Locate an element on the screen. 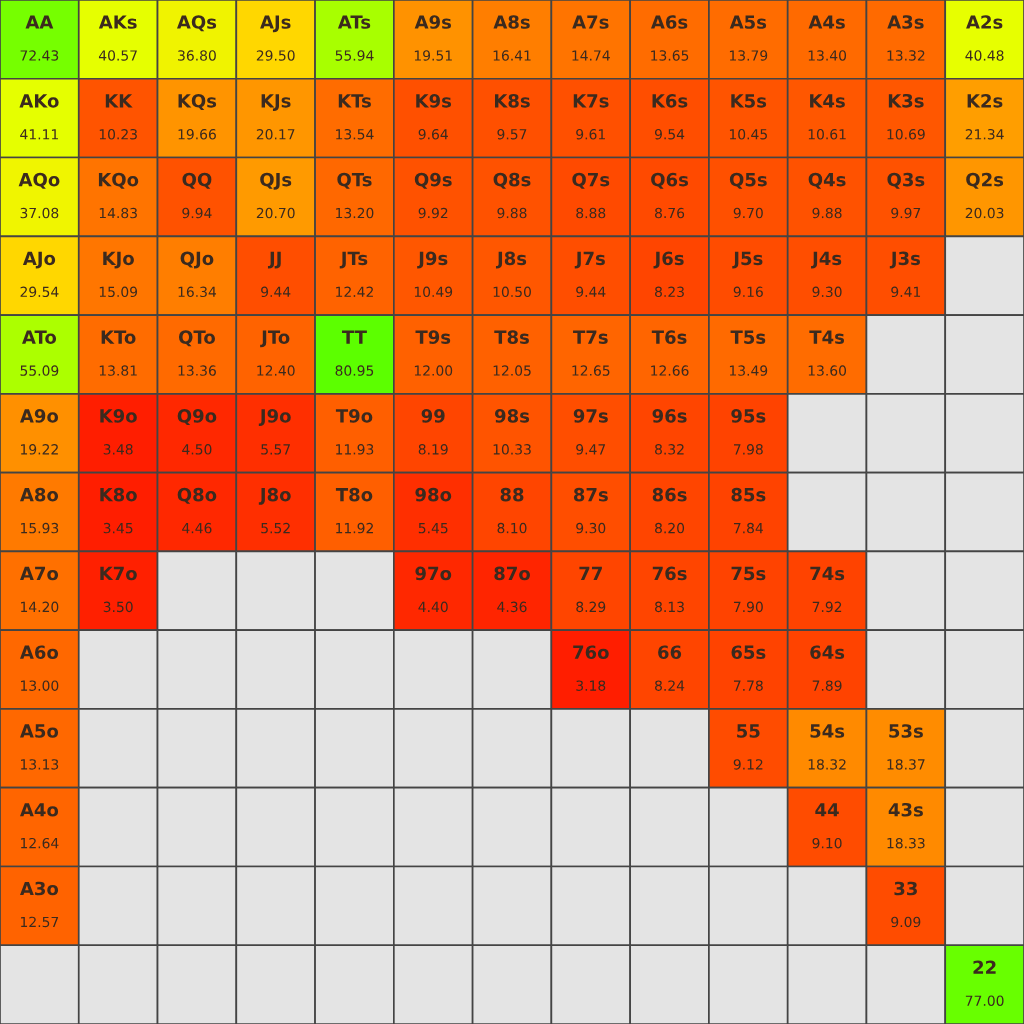 The height and width of the screenshot is (1024, 1024). data-label: 13.00 is located at coordinates (40, 685).